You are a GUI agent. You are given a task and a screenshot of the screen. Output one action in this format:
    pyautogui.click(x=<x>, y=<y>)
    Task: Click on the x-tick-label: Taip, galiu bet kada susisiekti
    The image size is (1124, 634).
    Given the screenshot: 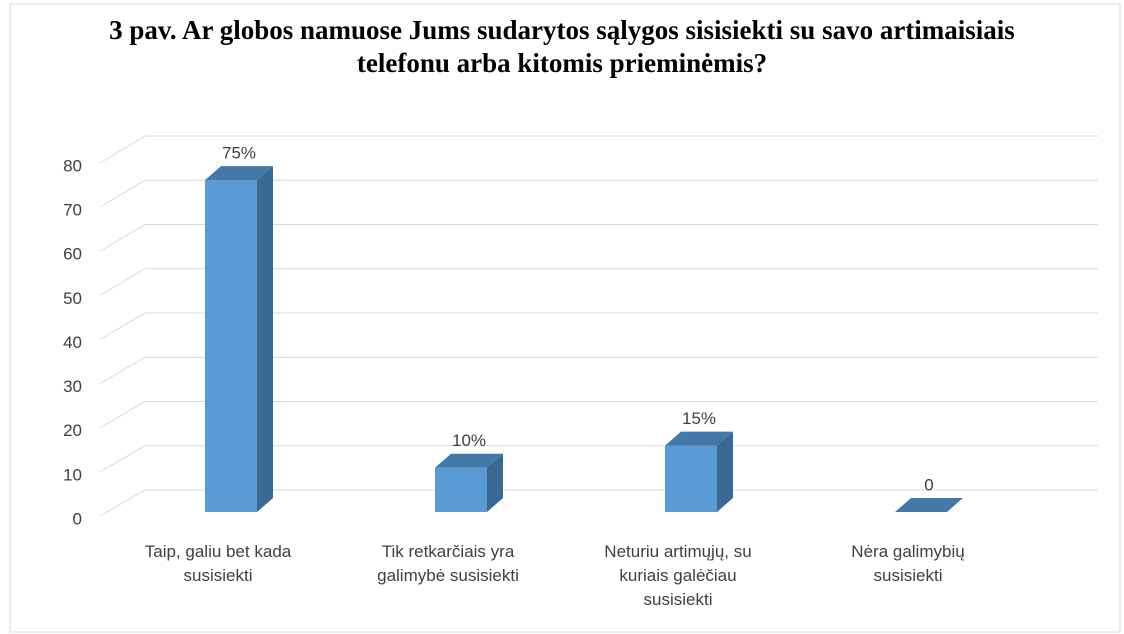 What is the action you would take?
    pyautogui.click(x=218, y=563)
    